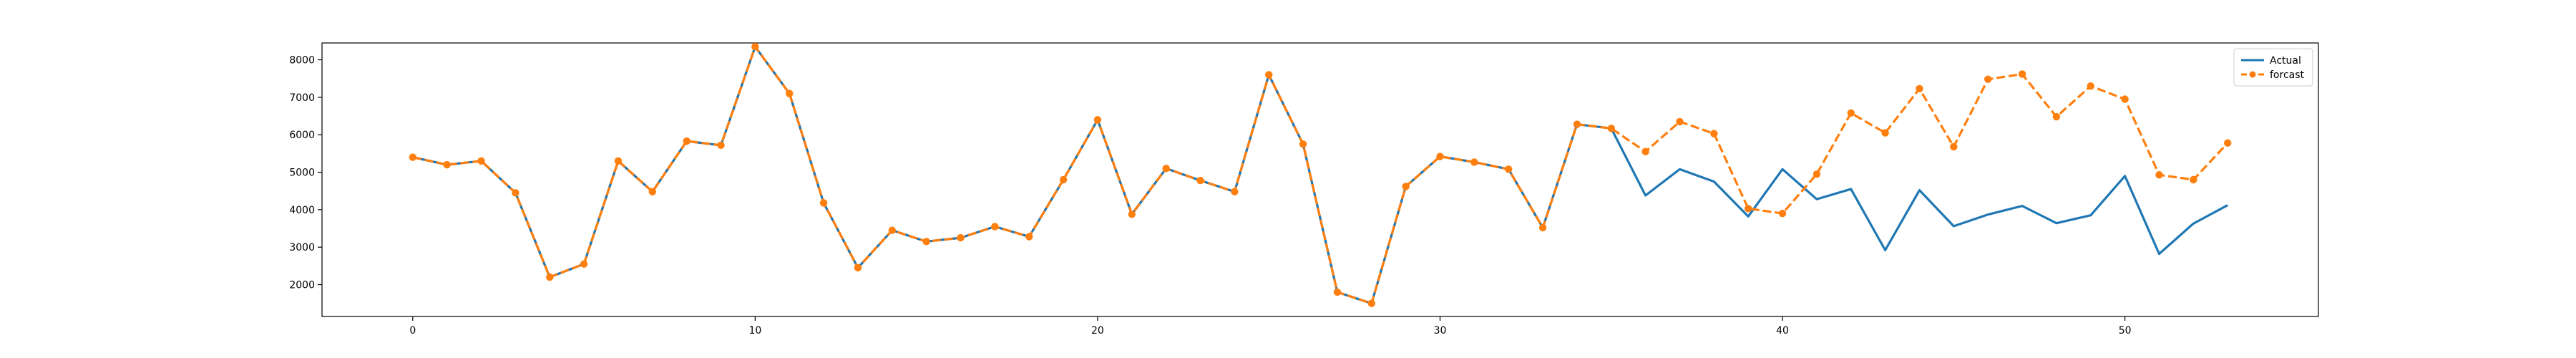  Describe the element at coordinates (302, 285) in the screenshot. I see `y-tick-label: 2000` at that location.